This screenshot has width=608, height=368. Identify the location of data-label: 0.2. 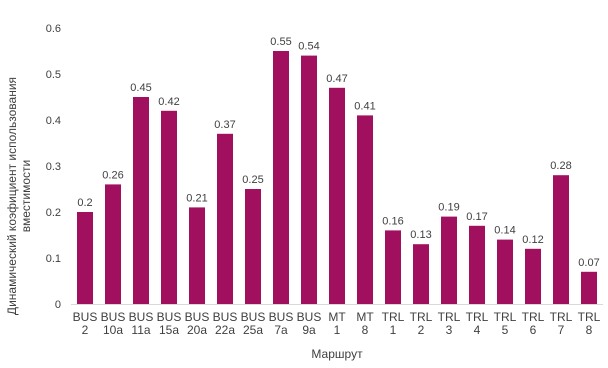
(84, 203).